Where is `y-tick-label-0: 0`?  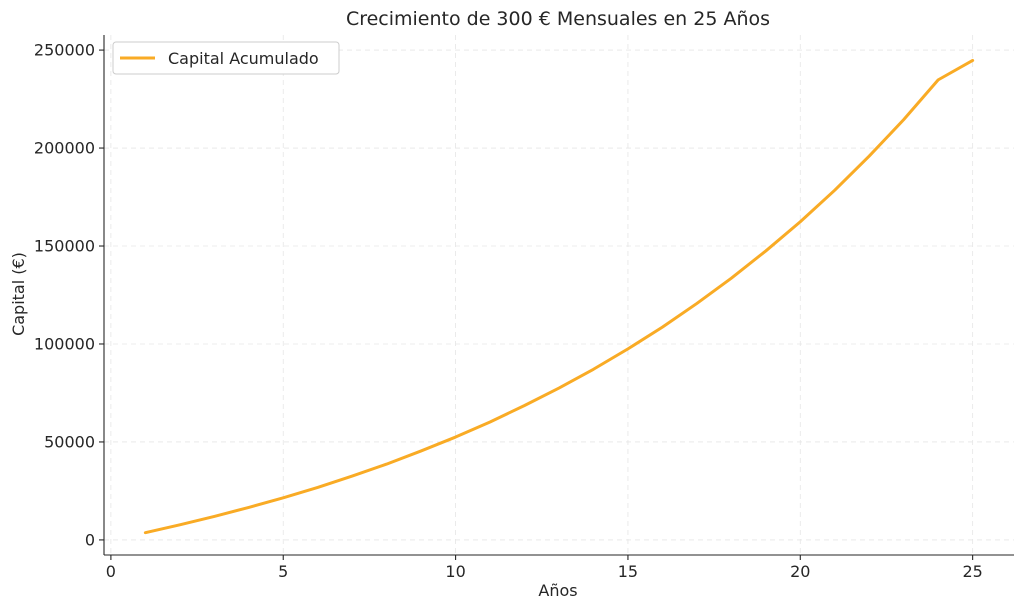 y-tick-label-0: 0 is located at coordinates (90, 539).